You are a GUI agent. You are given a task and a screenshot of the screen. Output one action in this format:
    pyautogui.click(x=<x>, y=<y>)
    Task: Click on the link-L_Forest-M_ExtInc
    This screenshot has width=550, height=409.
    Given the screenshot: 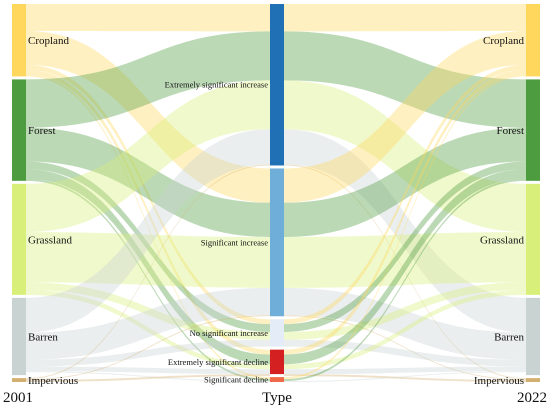 What is the action you would take?
    pyautogui.click(x=148, y=79)
    